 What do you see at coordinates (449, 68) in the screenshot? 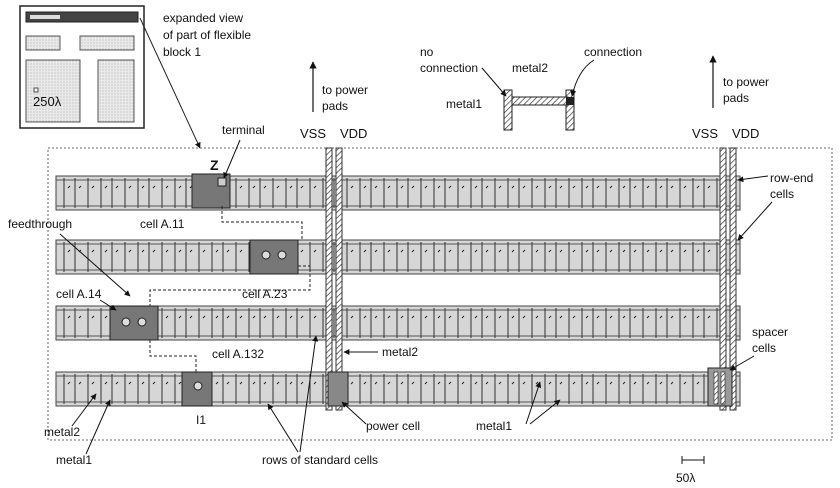
I see `no-connection-label-2: connection` at bounding box center [449, 68].